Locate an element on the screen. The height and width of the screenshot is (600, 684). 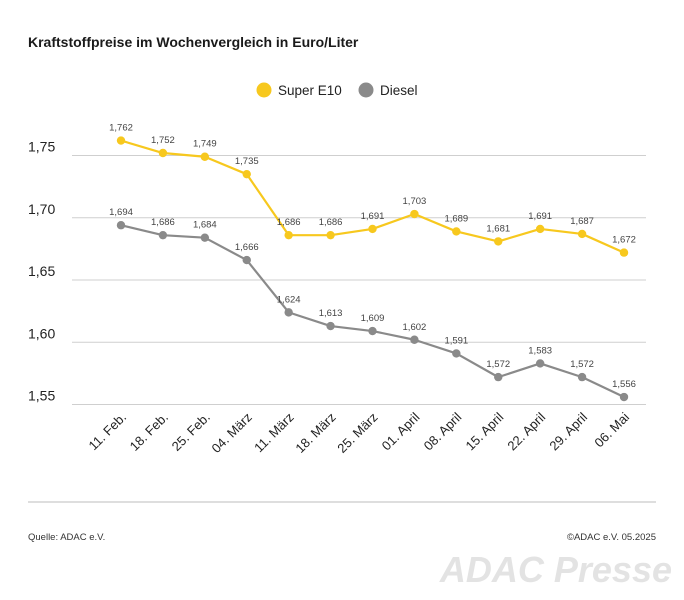
data-label: 1,681 is located at coordinates (498, 228).